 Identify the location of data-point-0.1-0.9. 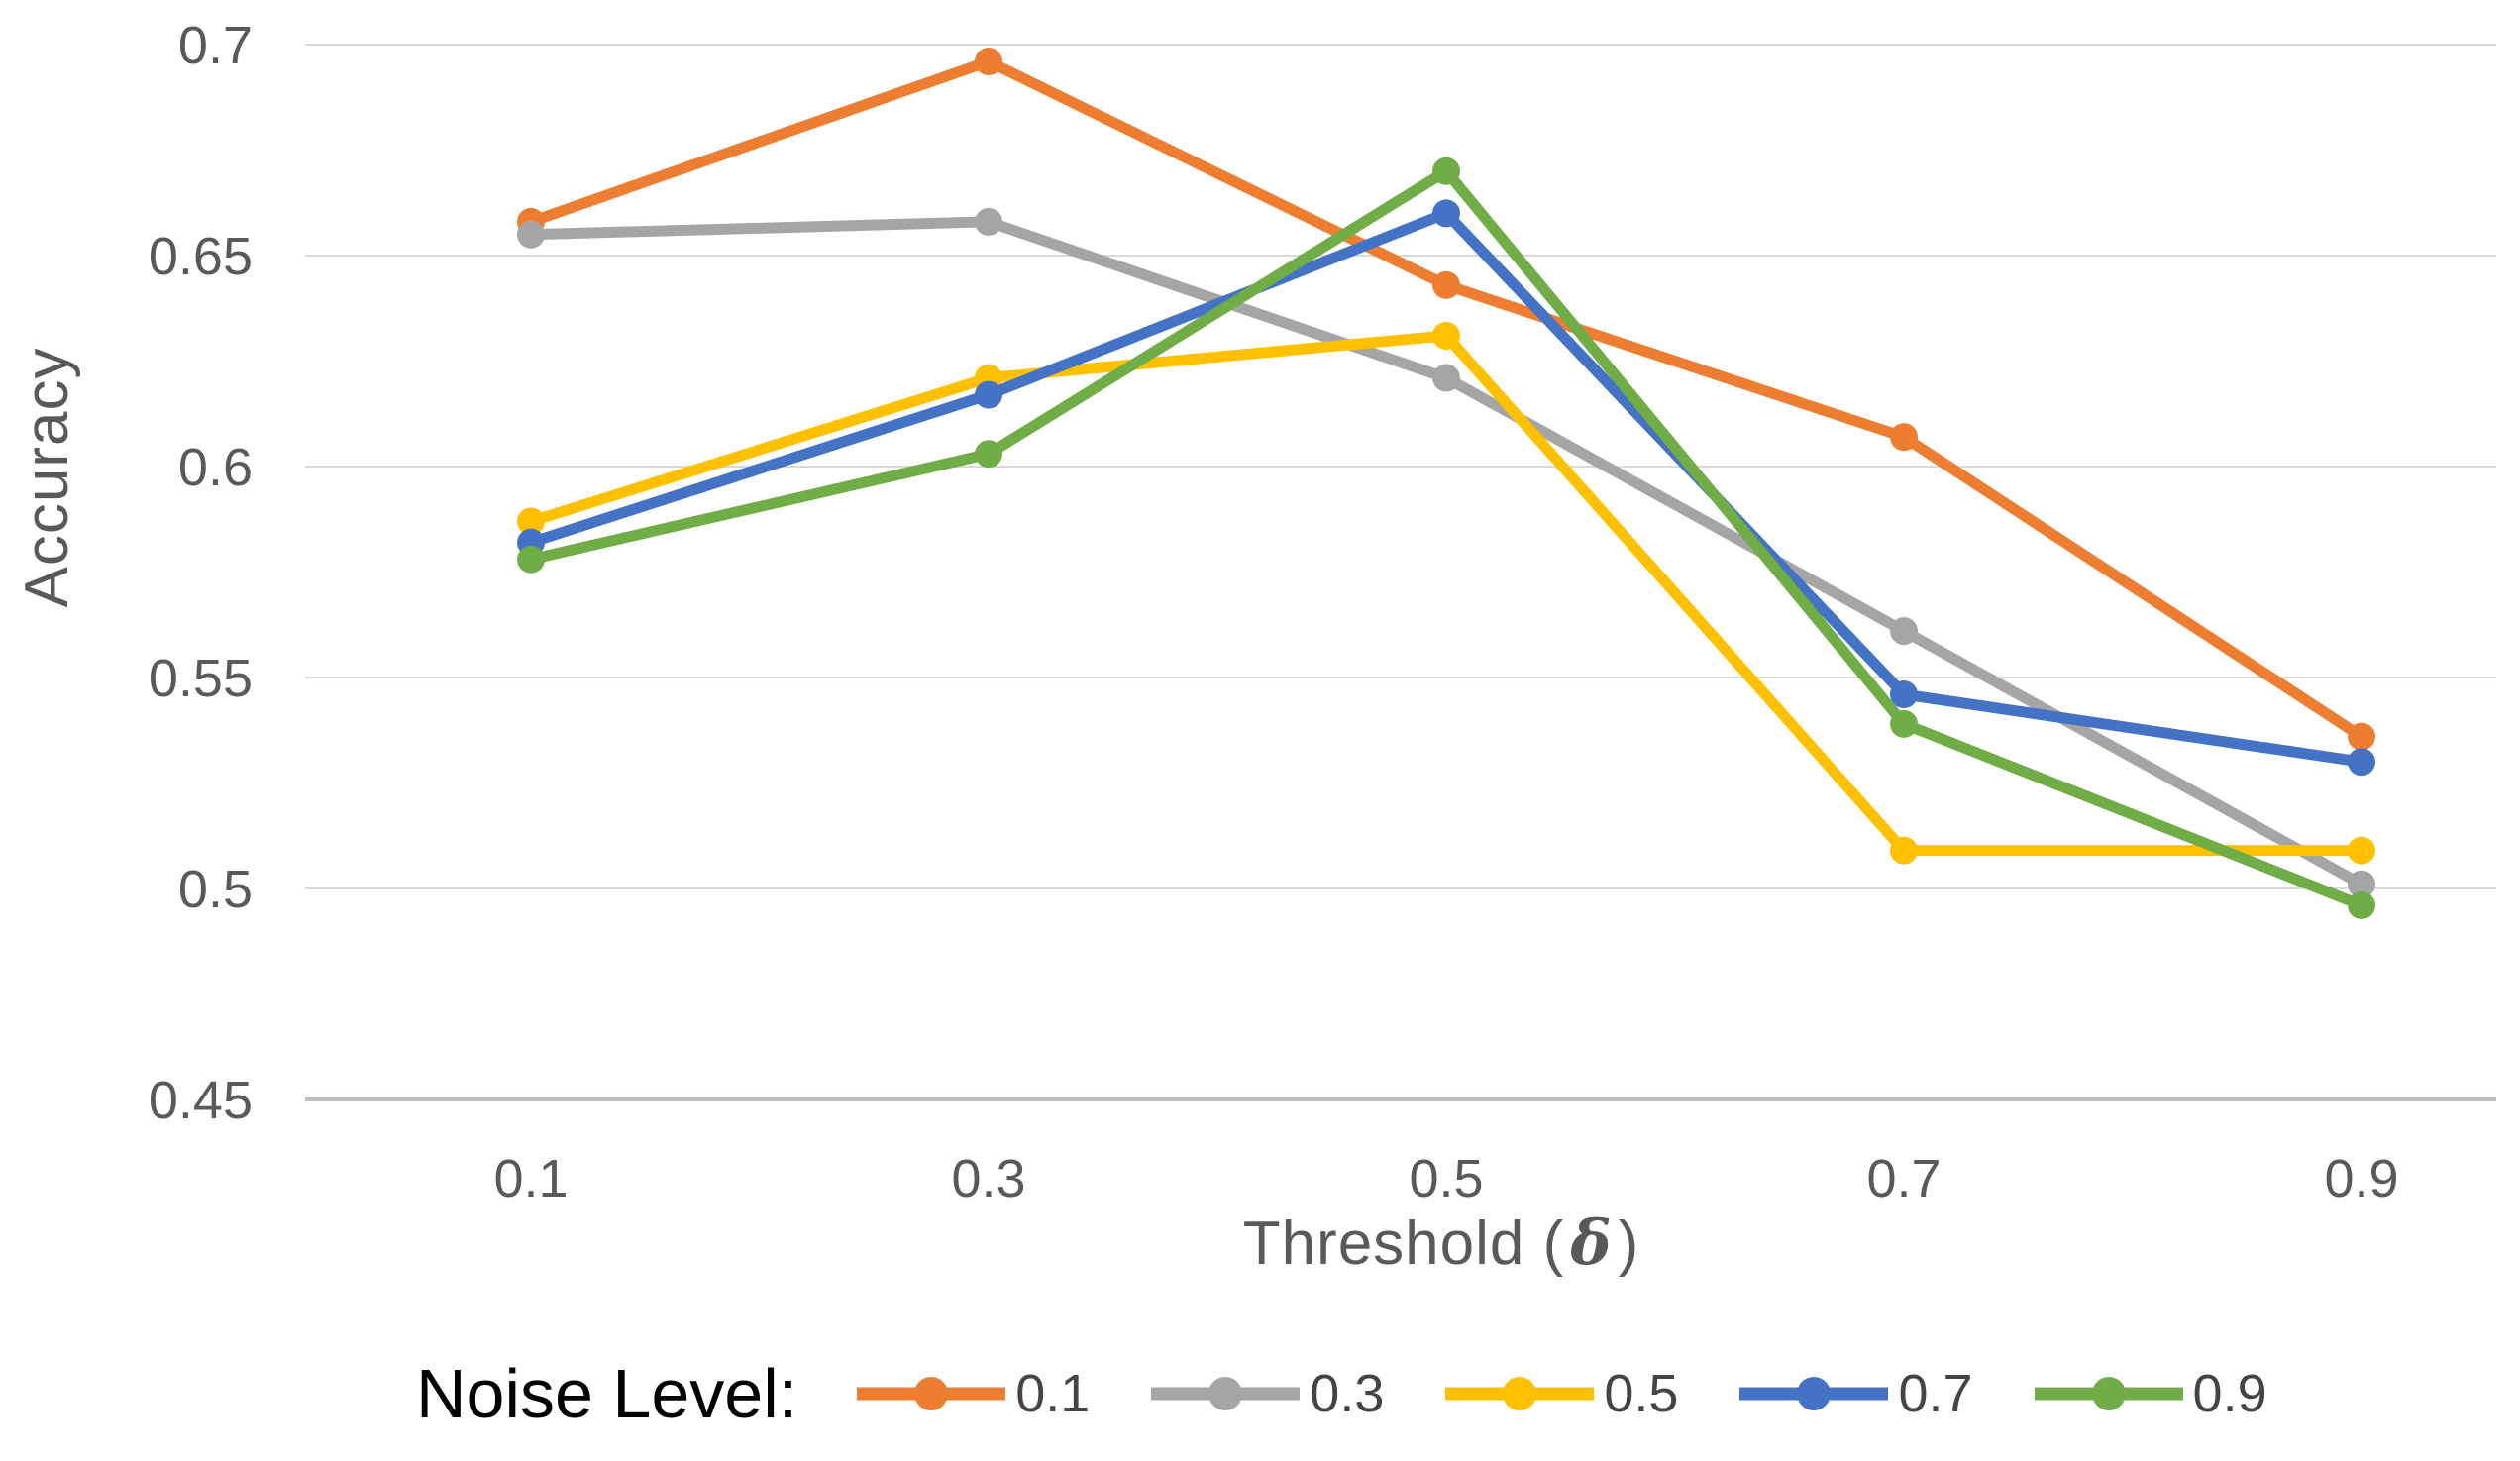
(2361, 737).